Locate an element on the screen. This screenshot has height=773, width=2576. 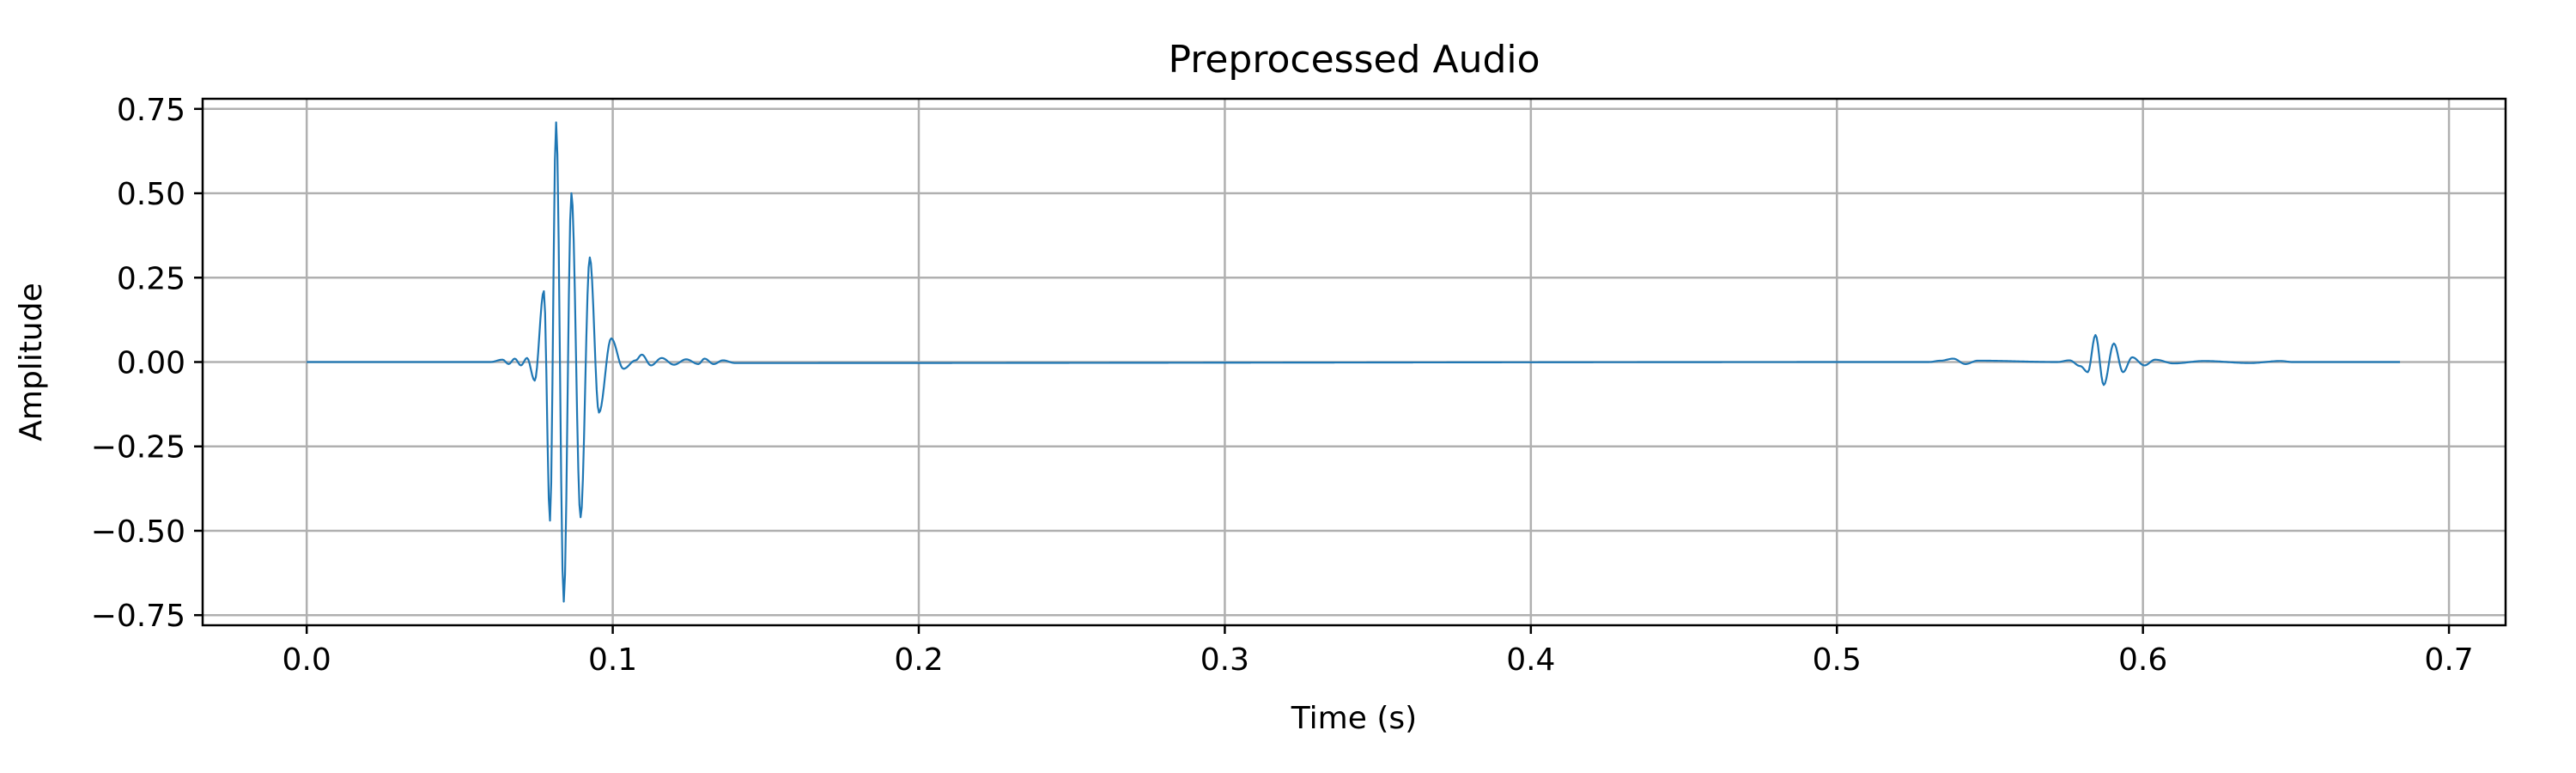
x-tick-label: 0.0 is located at coordinates (307, 660).